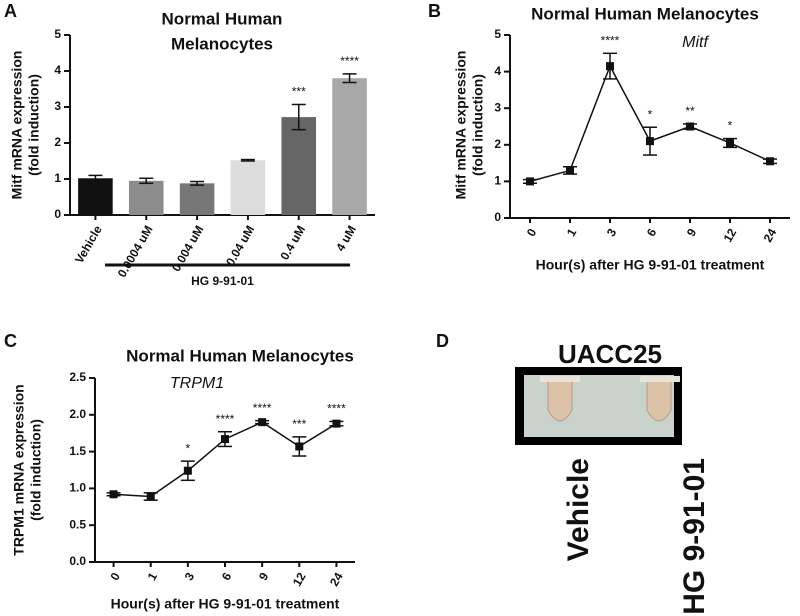  Describe the element at coordinates (694, 536) in the screenshot. I see `sample-label: HG 9-91-01` at that location.